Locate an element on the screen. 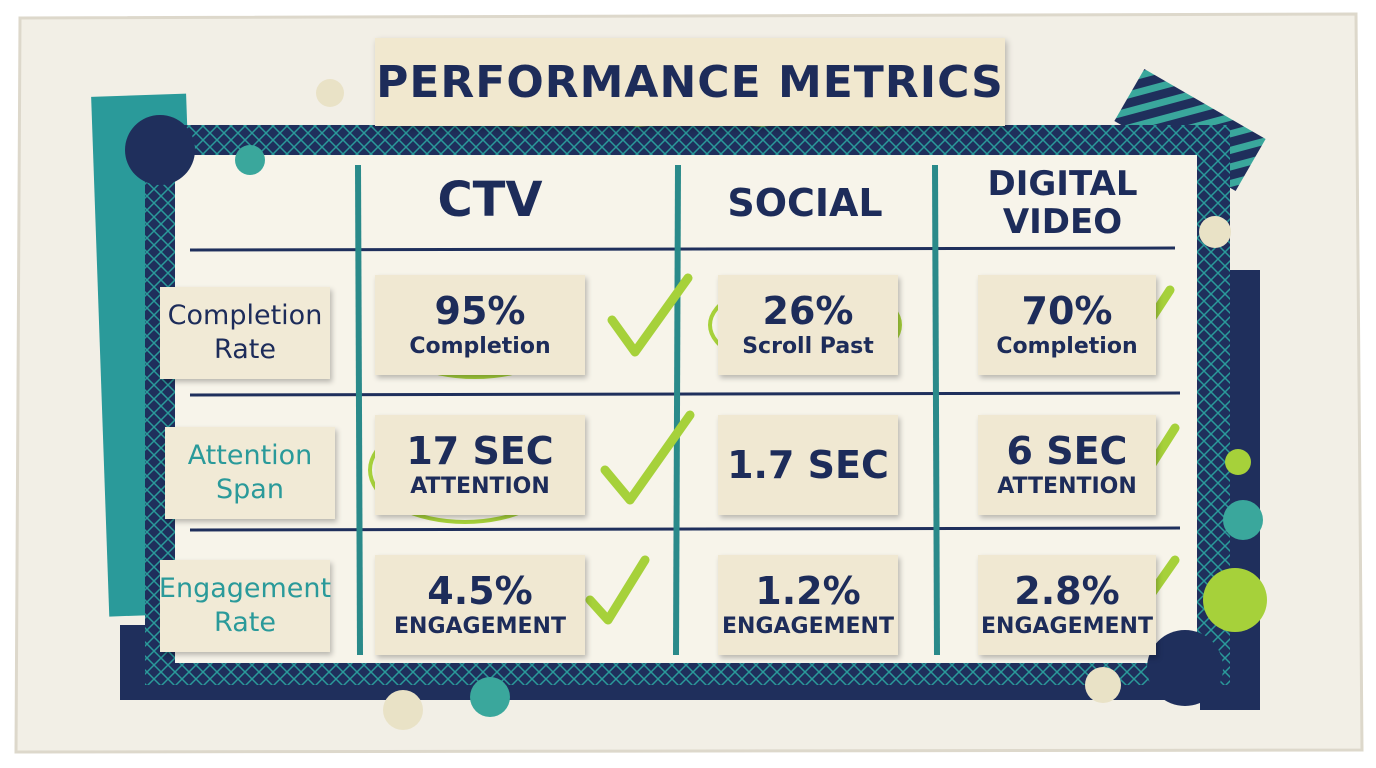 This screenshot has width=1376, height=768. metric-value: 70% is located at coordinates (1067, 311).